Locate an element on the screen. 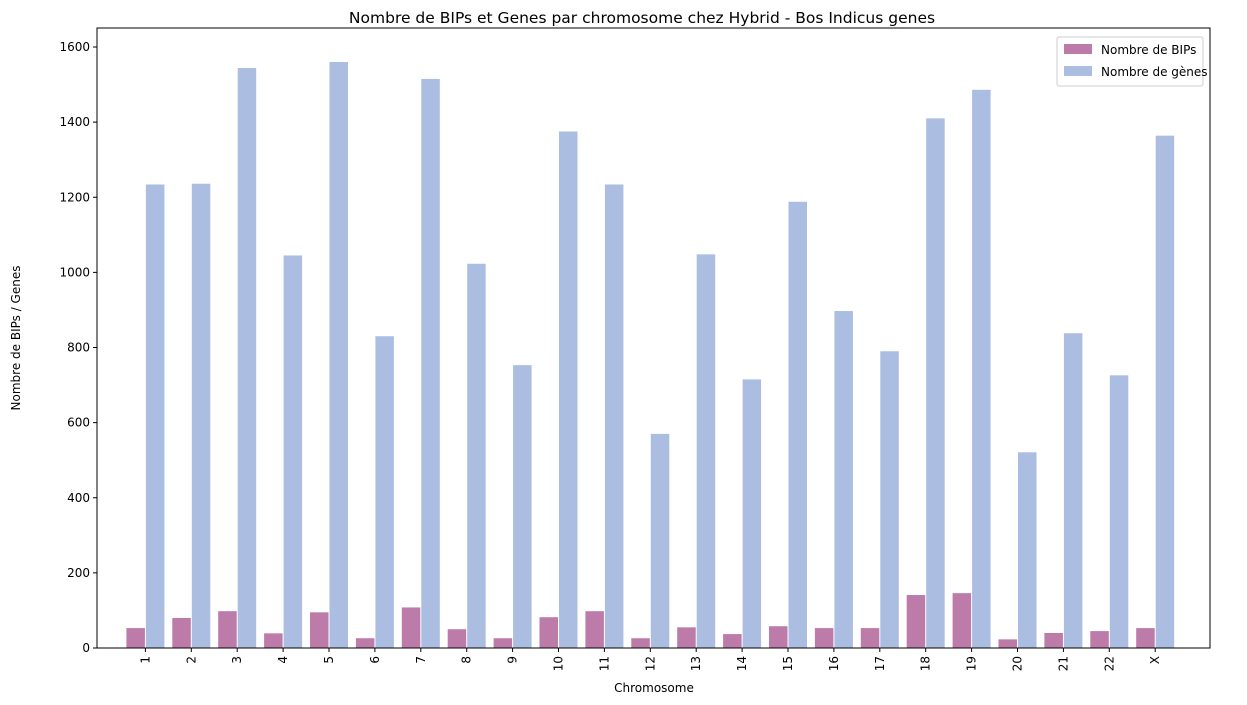  x-tick-label: 14 is located at coordinates (742, 663).